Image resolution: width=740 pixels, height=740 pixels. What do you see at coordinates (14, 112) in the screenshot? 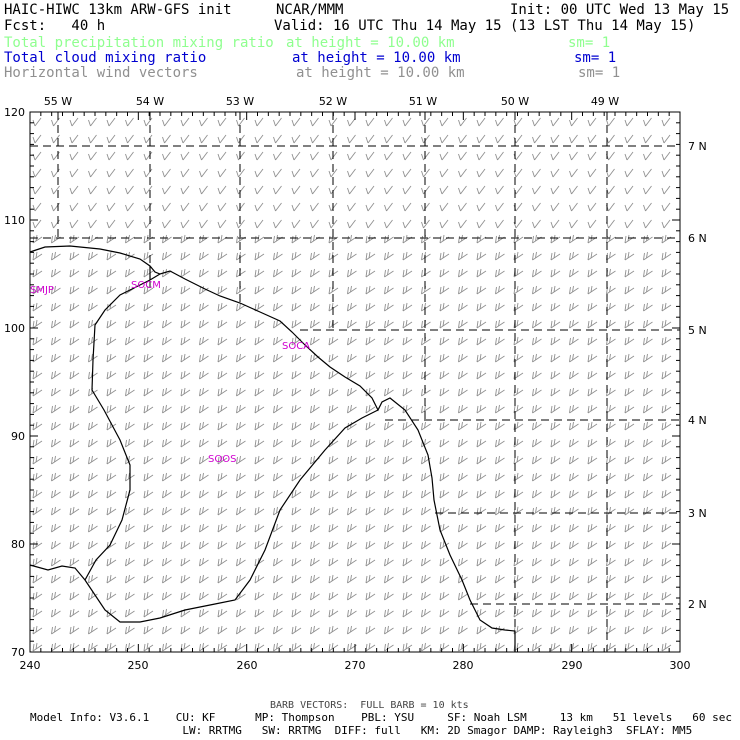
I see `y-tick-120: 120` at bounding box center [14, 112].